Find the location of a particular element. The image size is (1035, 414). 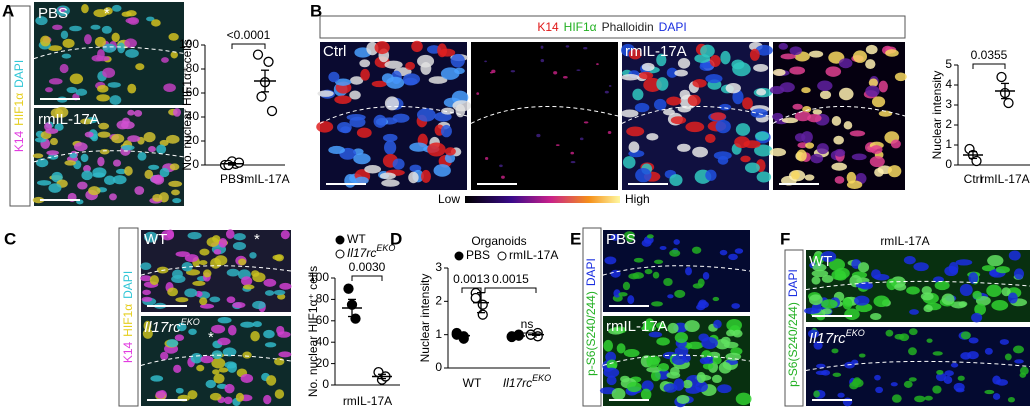

y-tick-label: 0 is located at coordinates (438, 367).